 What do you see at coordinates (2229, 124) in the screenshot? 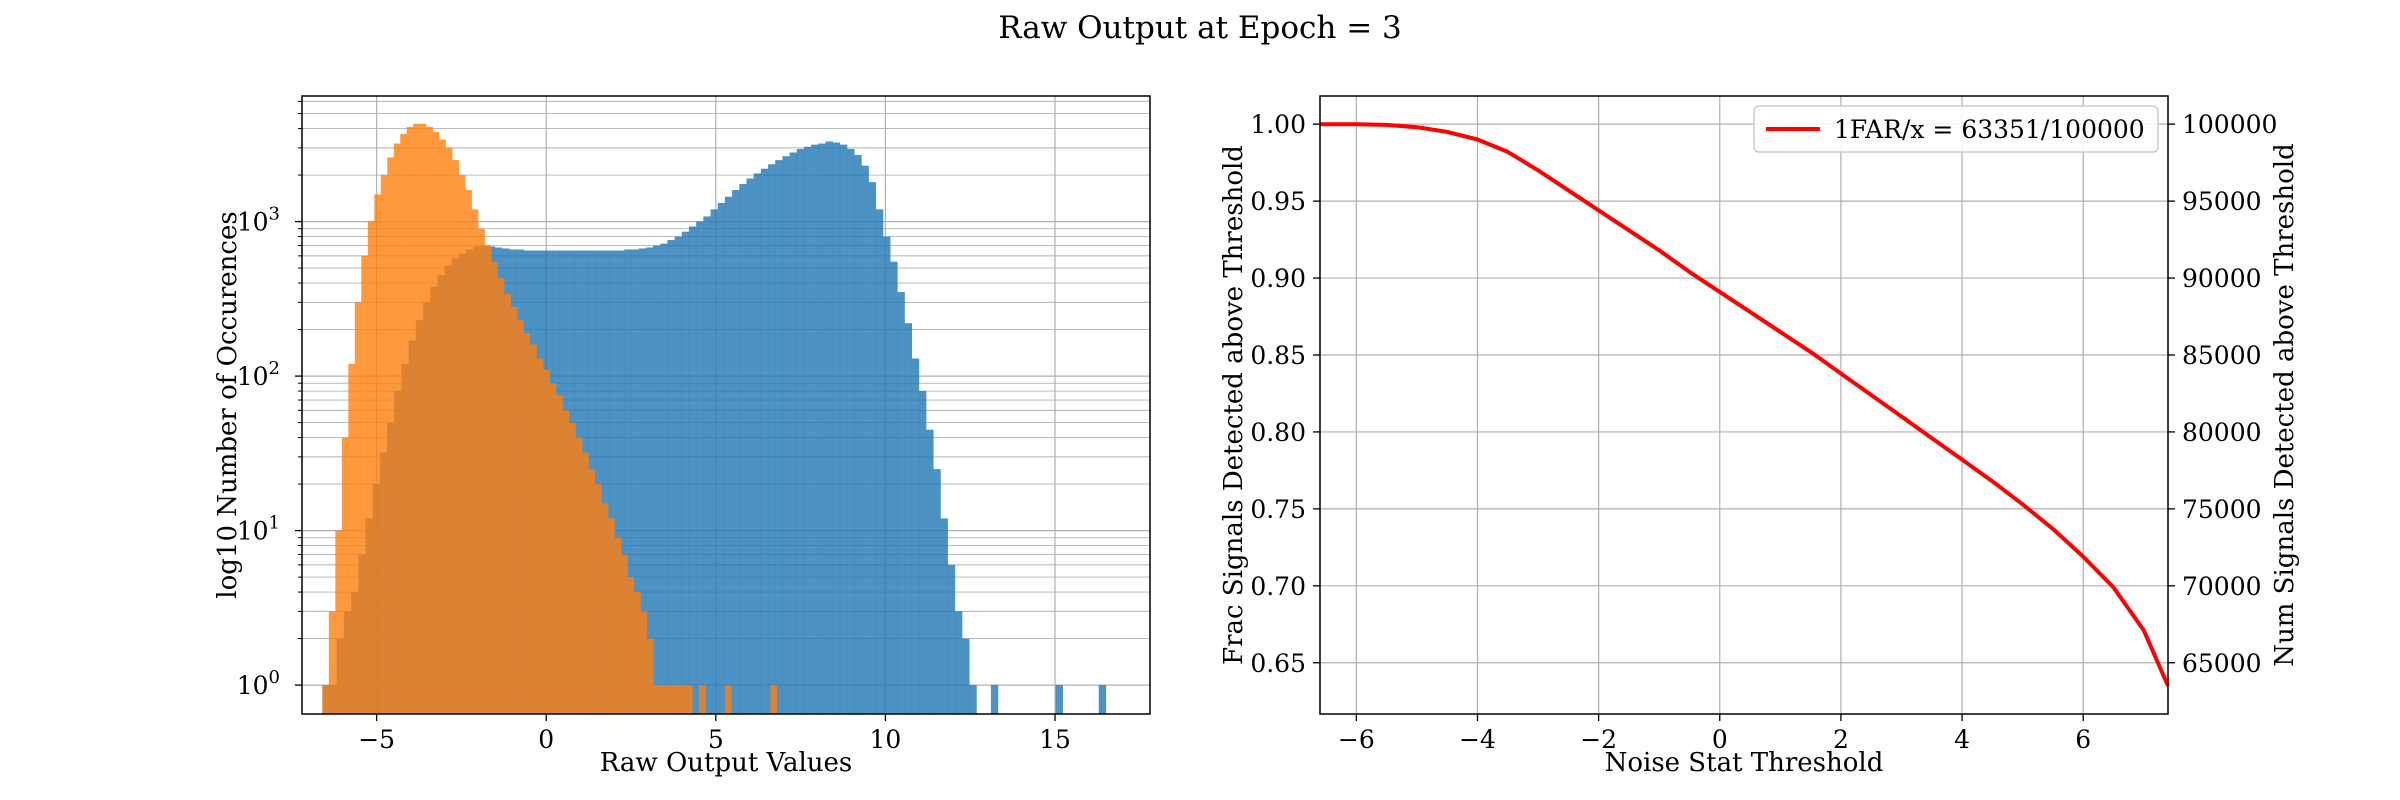
I see `detection-y2-tick-label: 100000` at bounding box center [2229, 124].